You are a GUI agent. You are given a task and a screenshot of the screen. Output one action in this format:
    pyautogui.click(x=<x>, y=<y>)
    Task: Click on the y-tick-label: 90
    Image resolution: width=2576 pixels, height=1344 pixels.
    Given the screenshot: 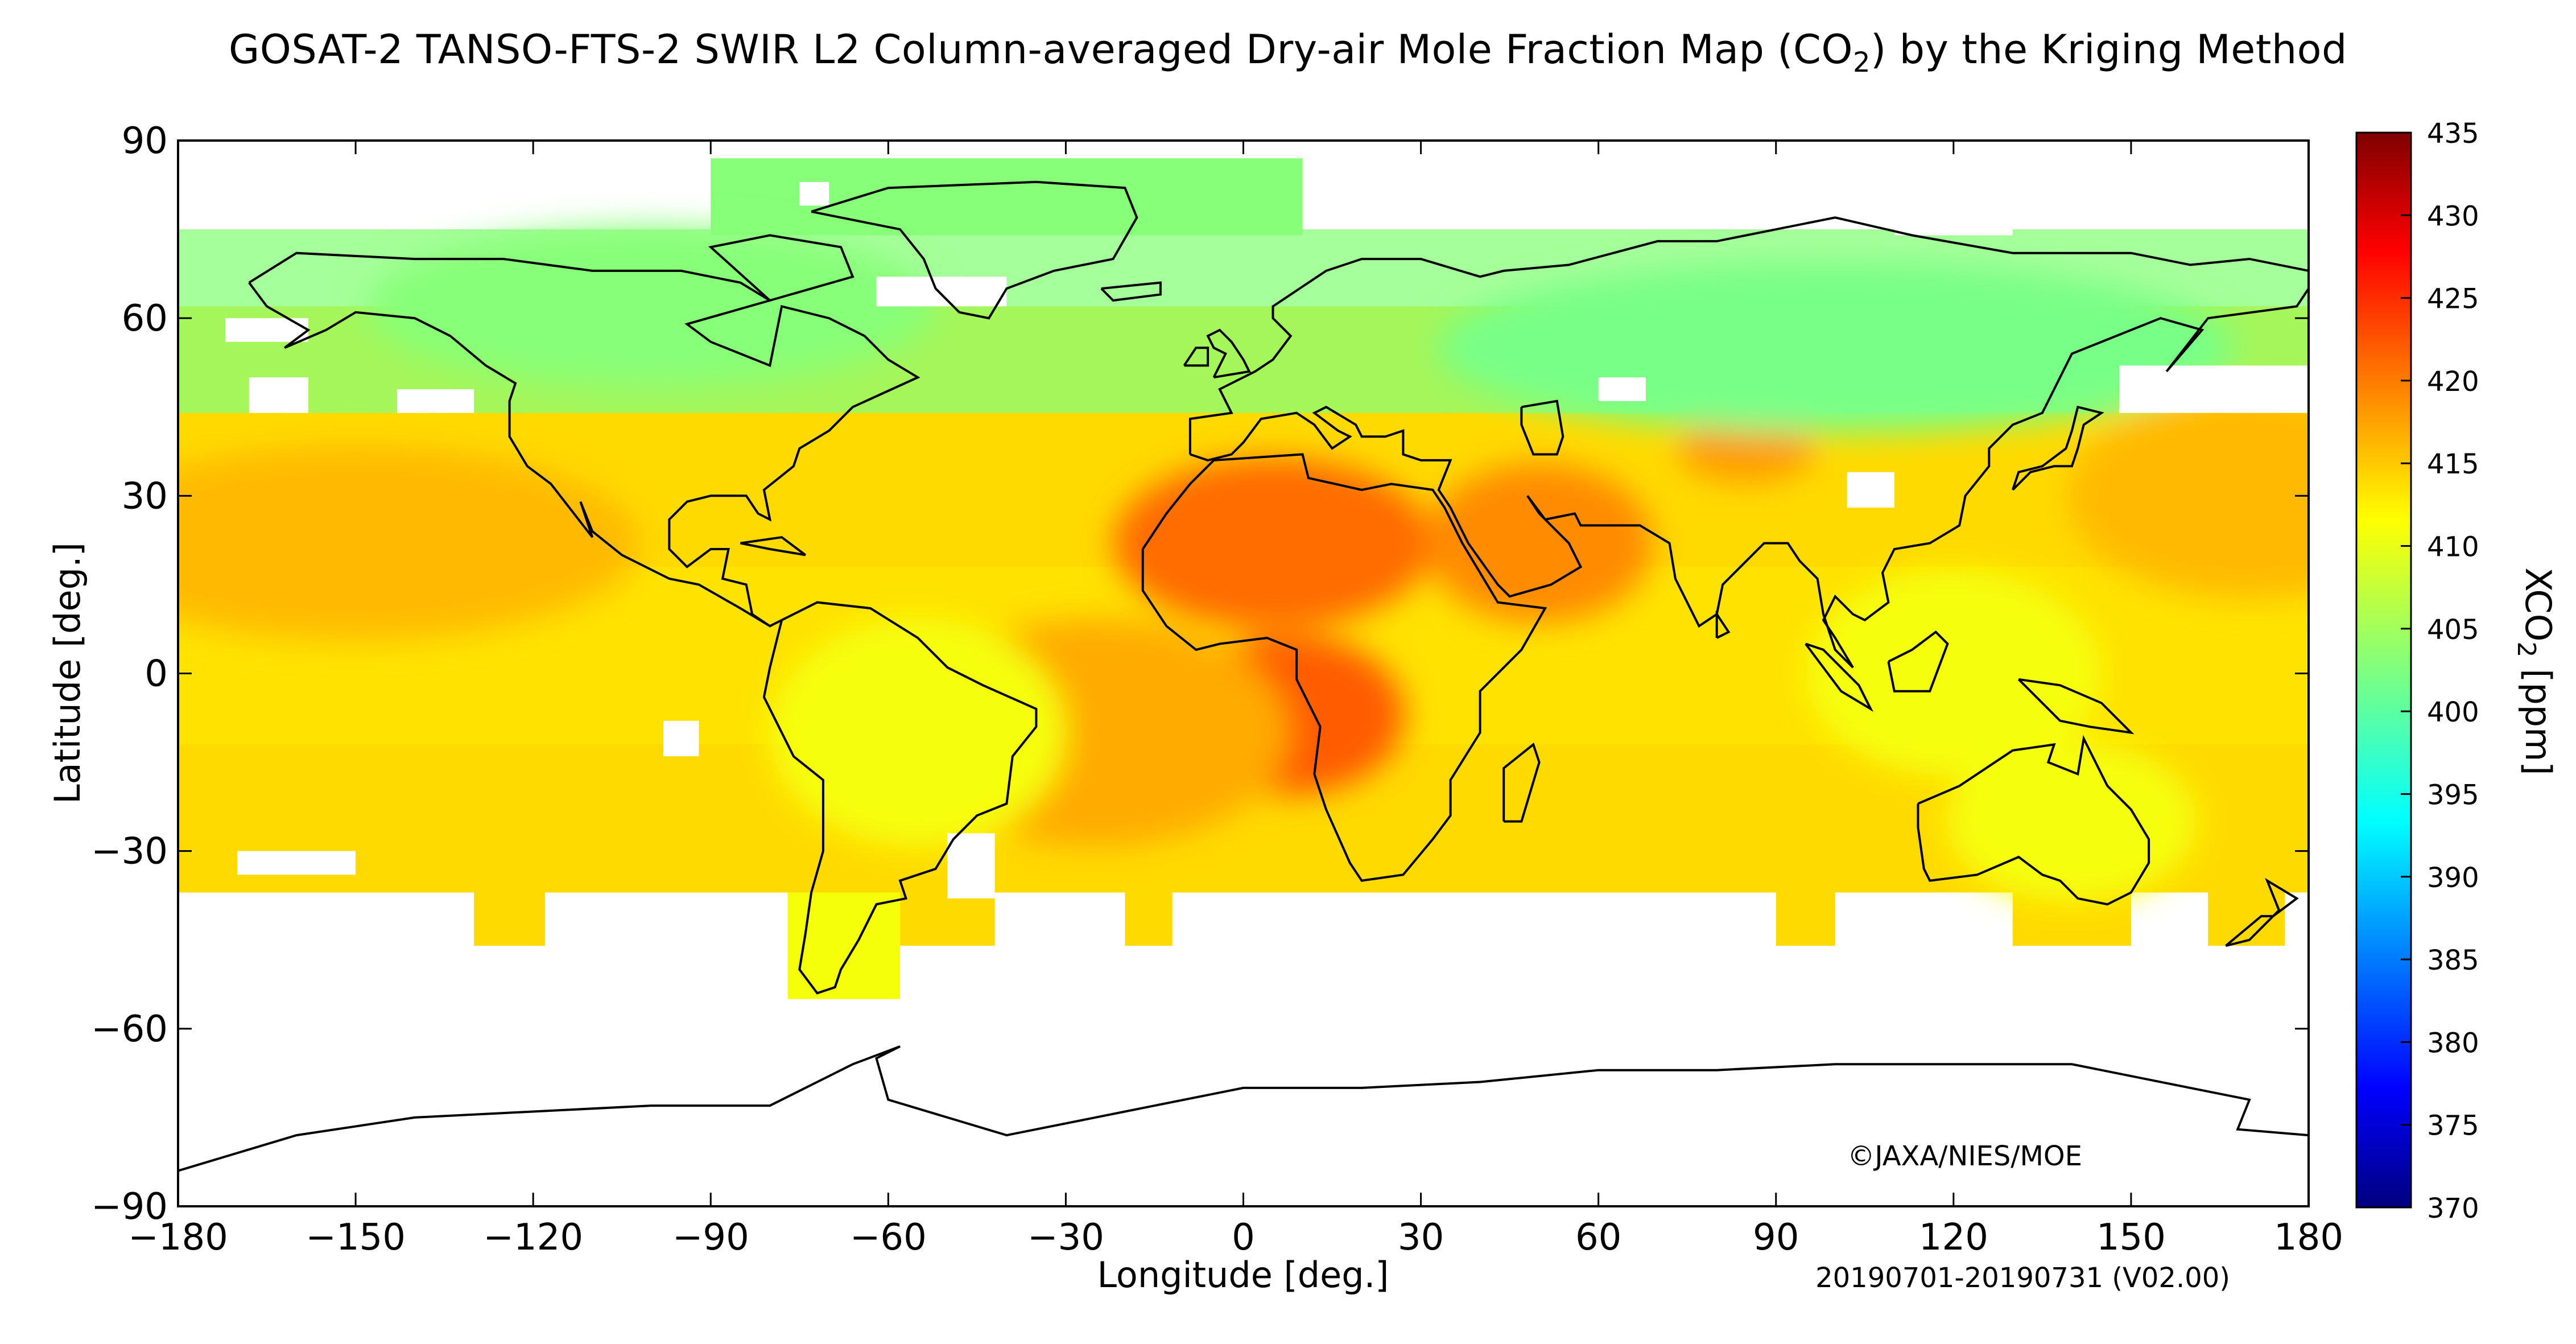 What is the action you would take?
    pyautogui.click(x=145, y=141)
    